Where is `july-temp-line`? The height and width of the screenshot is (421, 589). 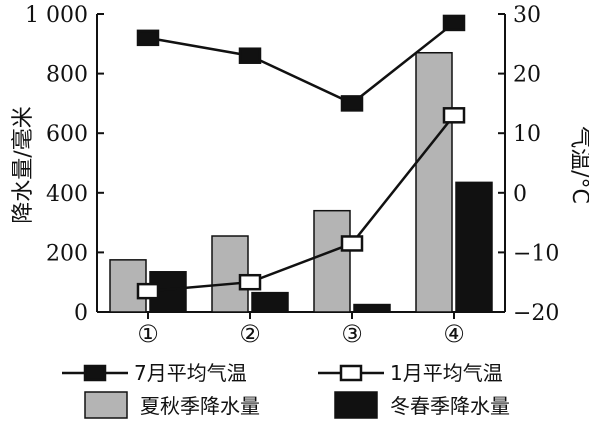 july-temp-line is located at coordinates (301, 63).